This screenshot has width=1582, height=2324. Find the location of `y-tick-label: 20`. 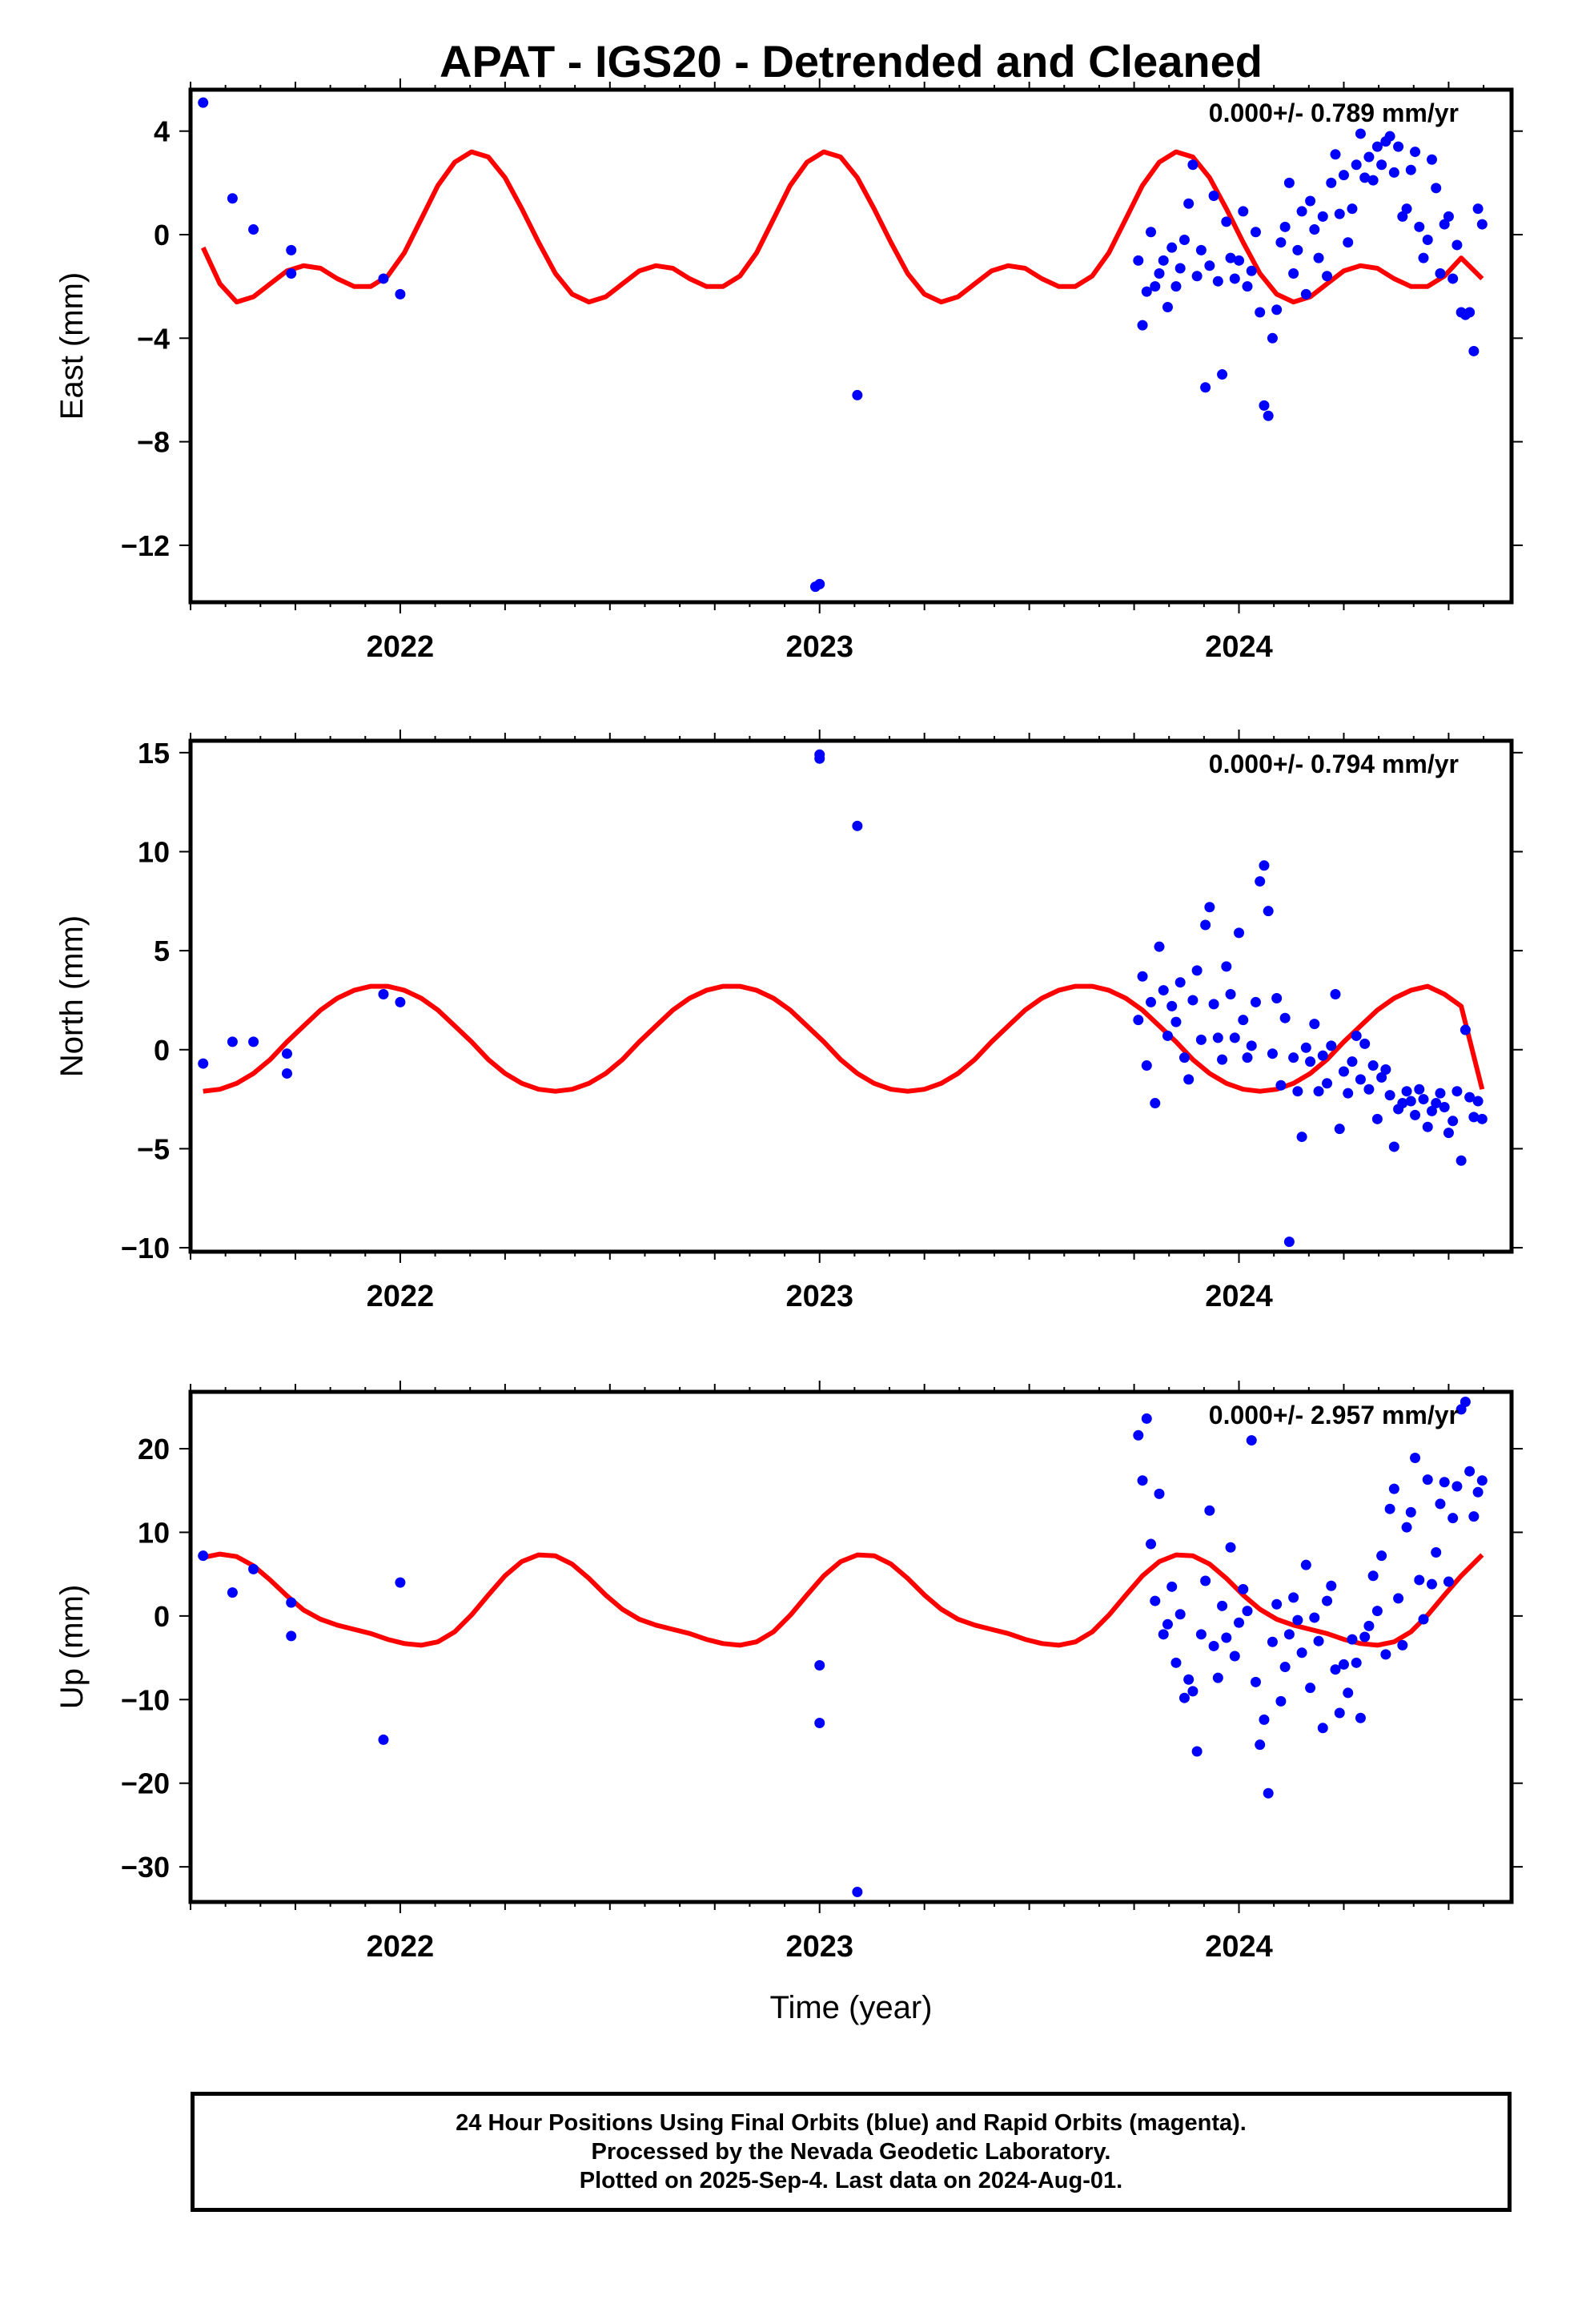

y-tick-label: 20 is located at coordinates (154, 1449).